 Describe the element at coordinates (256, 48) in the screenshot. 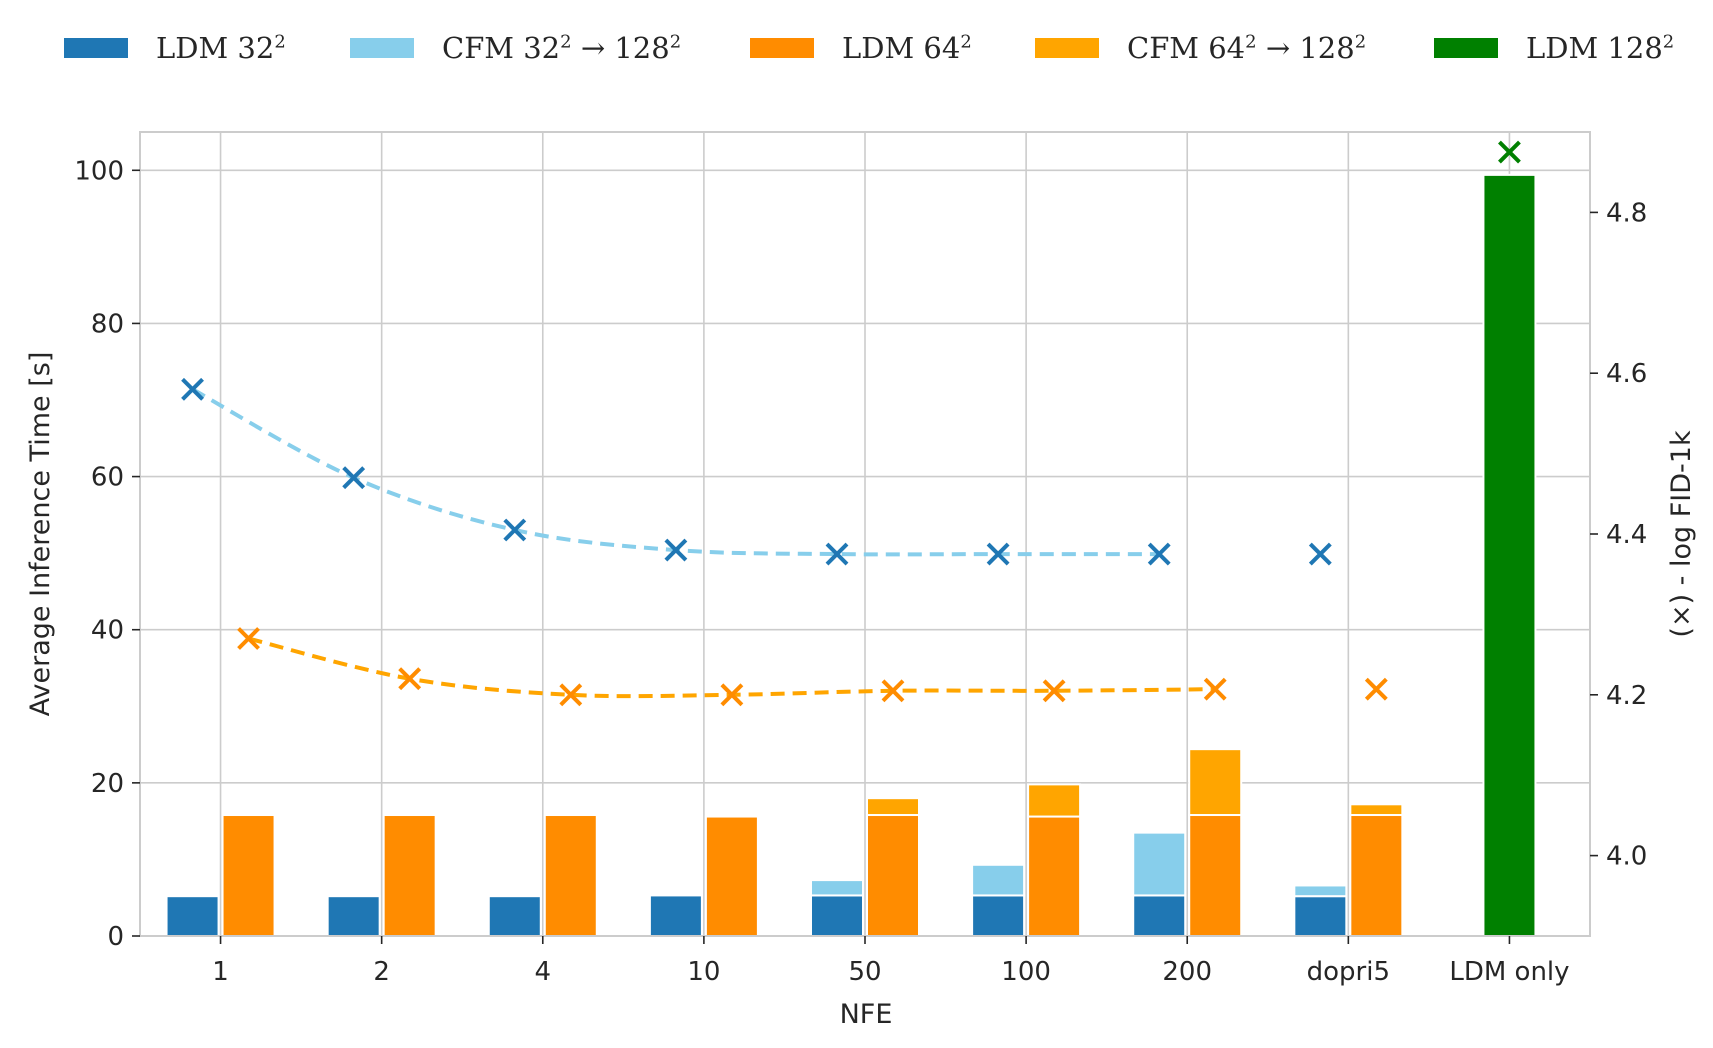

I see `legend-base: 32` at that location.